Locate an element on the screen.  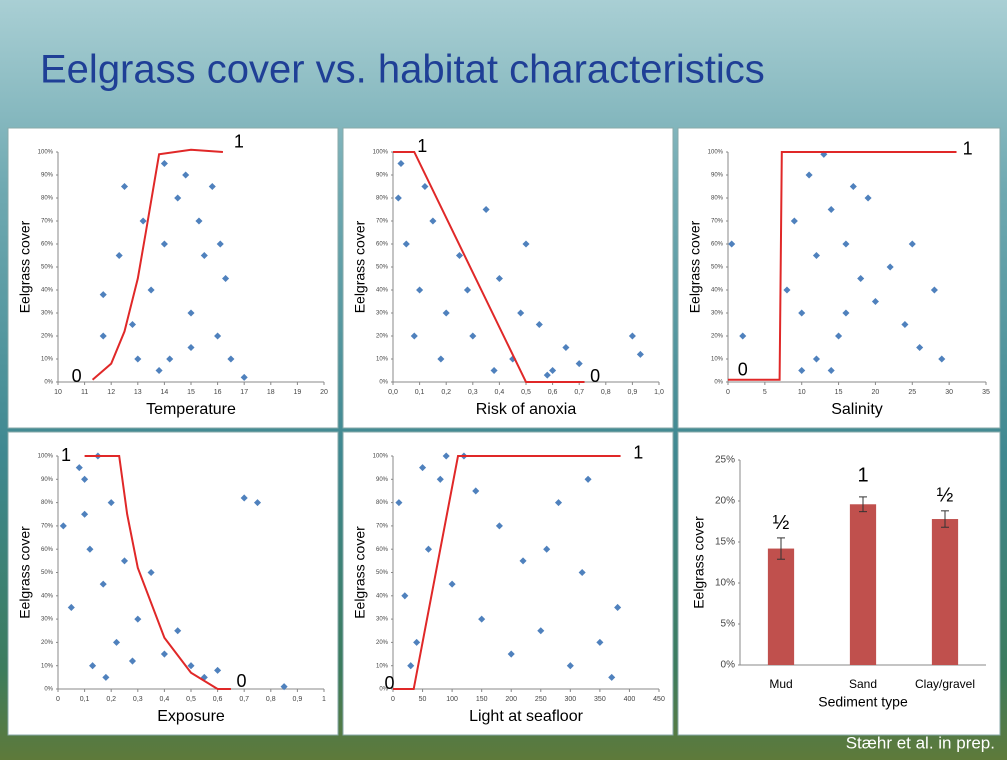
y-tick-label: 60% is located at coordinates (382, 550).